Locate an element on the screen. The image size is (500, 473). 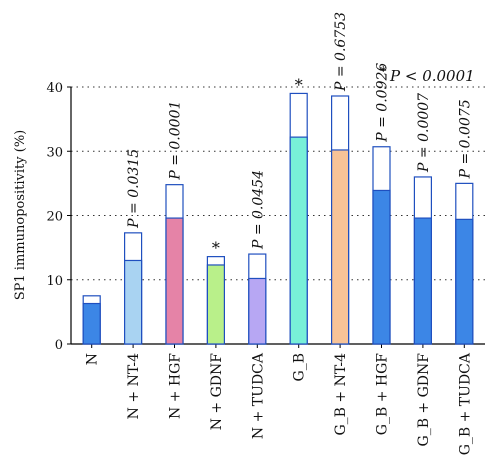
note-text: P < 0.0001 is located at coordinates (432, 76).